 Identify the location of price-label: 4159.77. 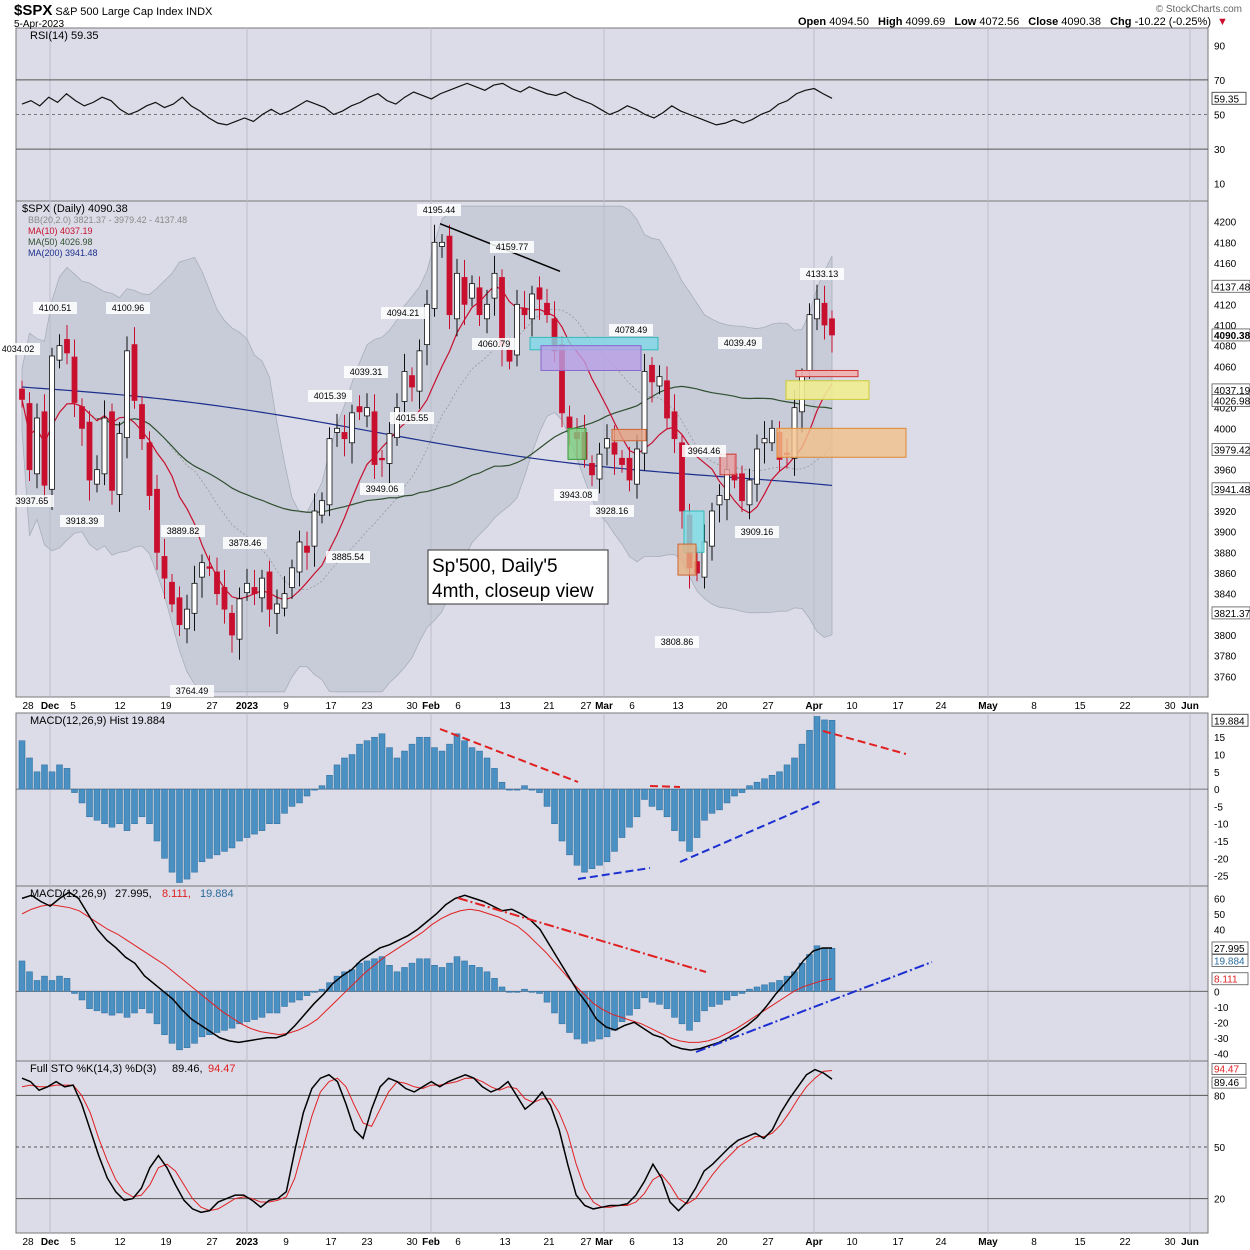
(512, 247).